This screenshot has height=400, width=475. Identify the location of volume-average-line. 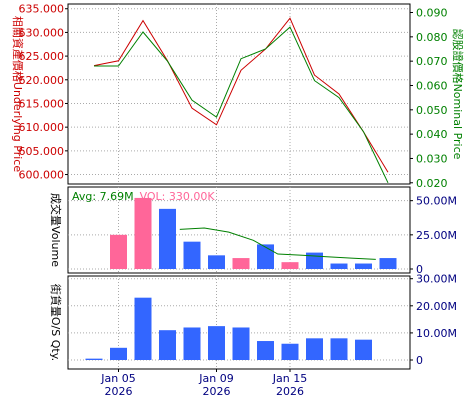
(277, 243).